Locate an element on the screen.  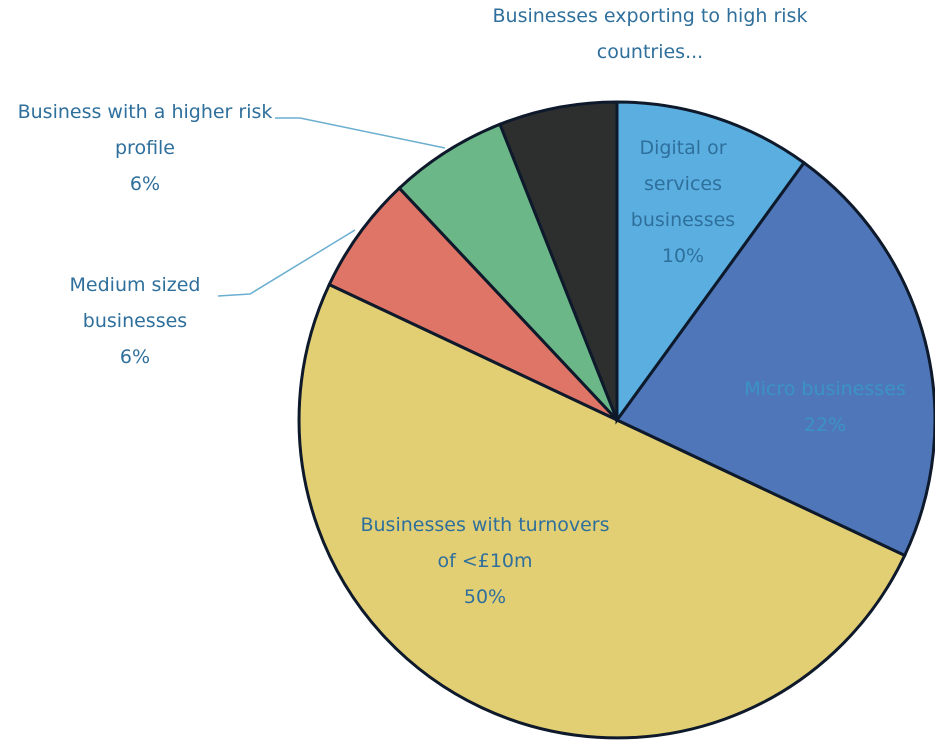
value-label: 50% is located at coordinates (485, 597).